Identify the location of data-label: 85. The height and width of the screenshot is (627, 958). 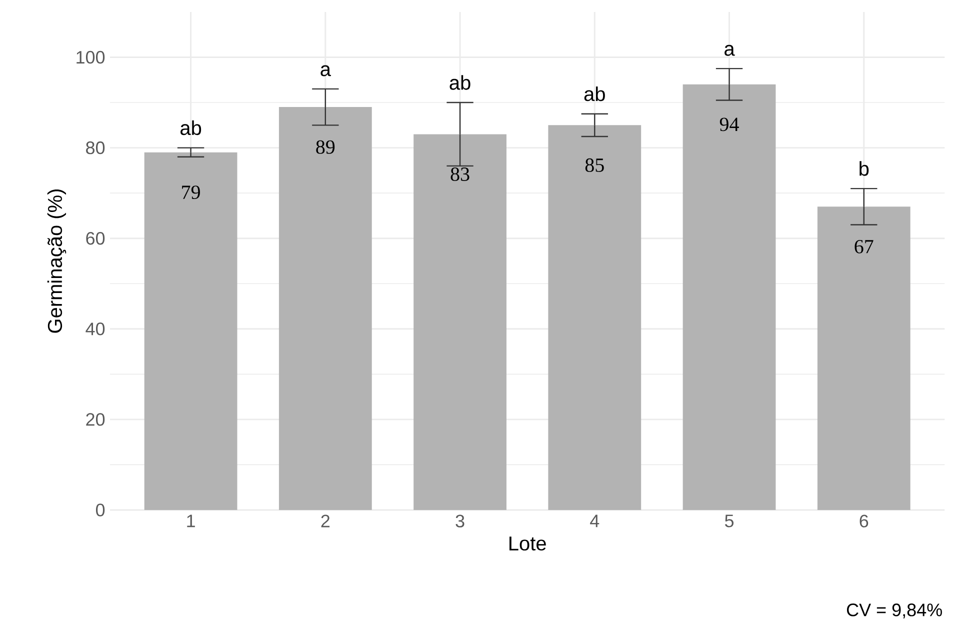
(594, 165).